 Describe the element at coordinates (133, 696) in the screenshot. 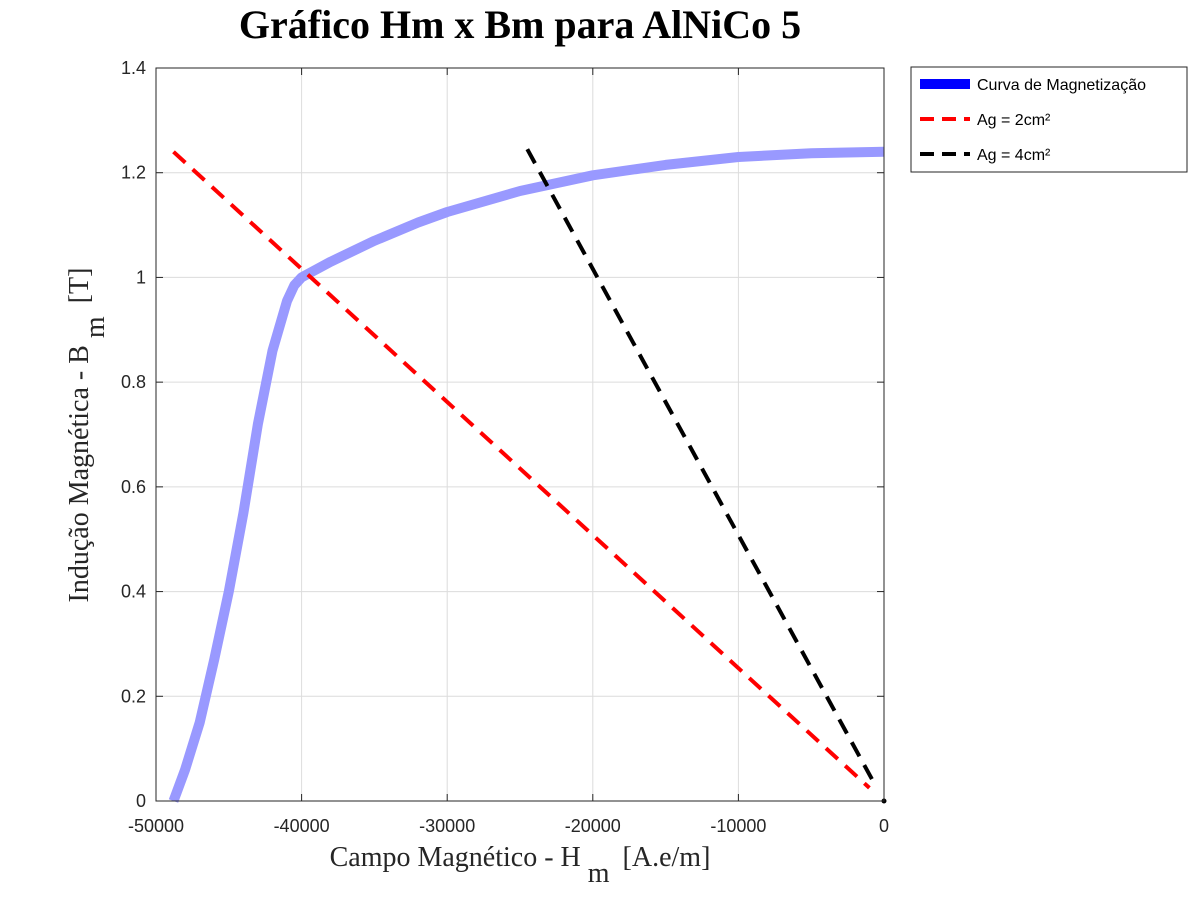

I see `y-tick-label: 0.2` at that location.